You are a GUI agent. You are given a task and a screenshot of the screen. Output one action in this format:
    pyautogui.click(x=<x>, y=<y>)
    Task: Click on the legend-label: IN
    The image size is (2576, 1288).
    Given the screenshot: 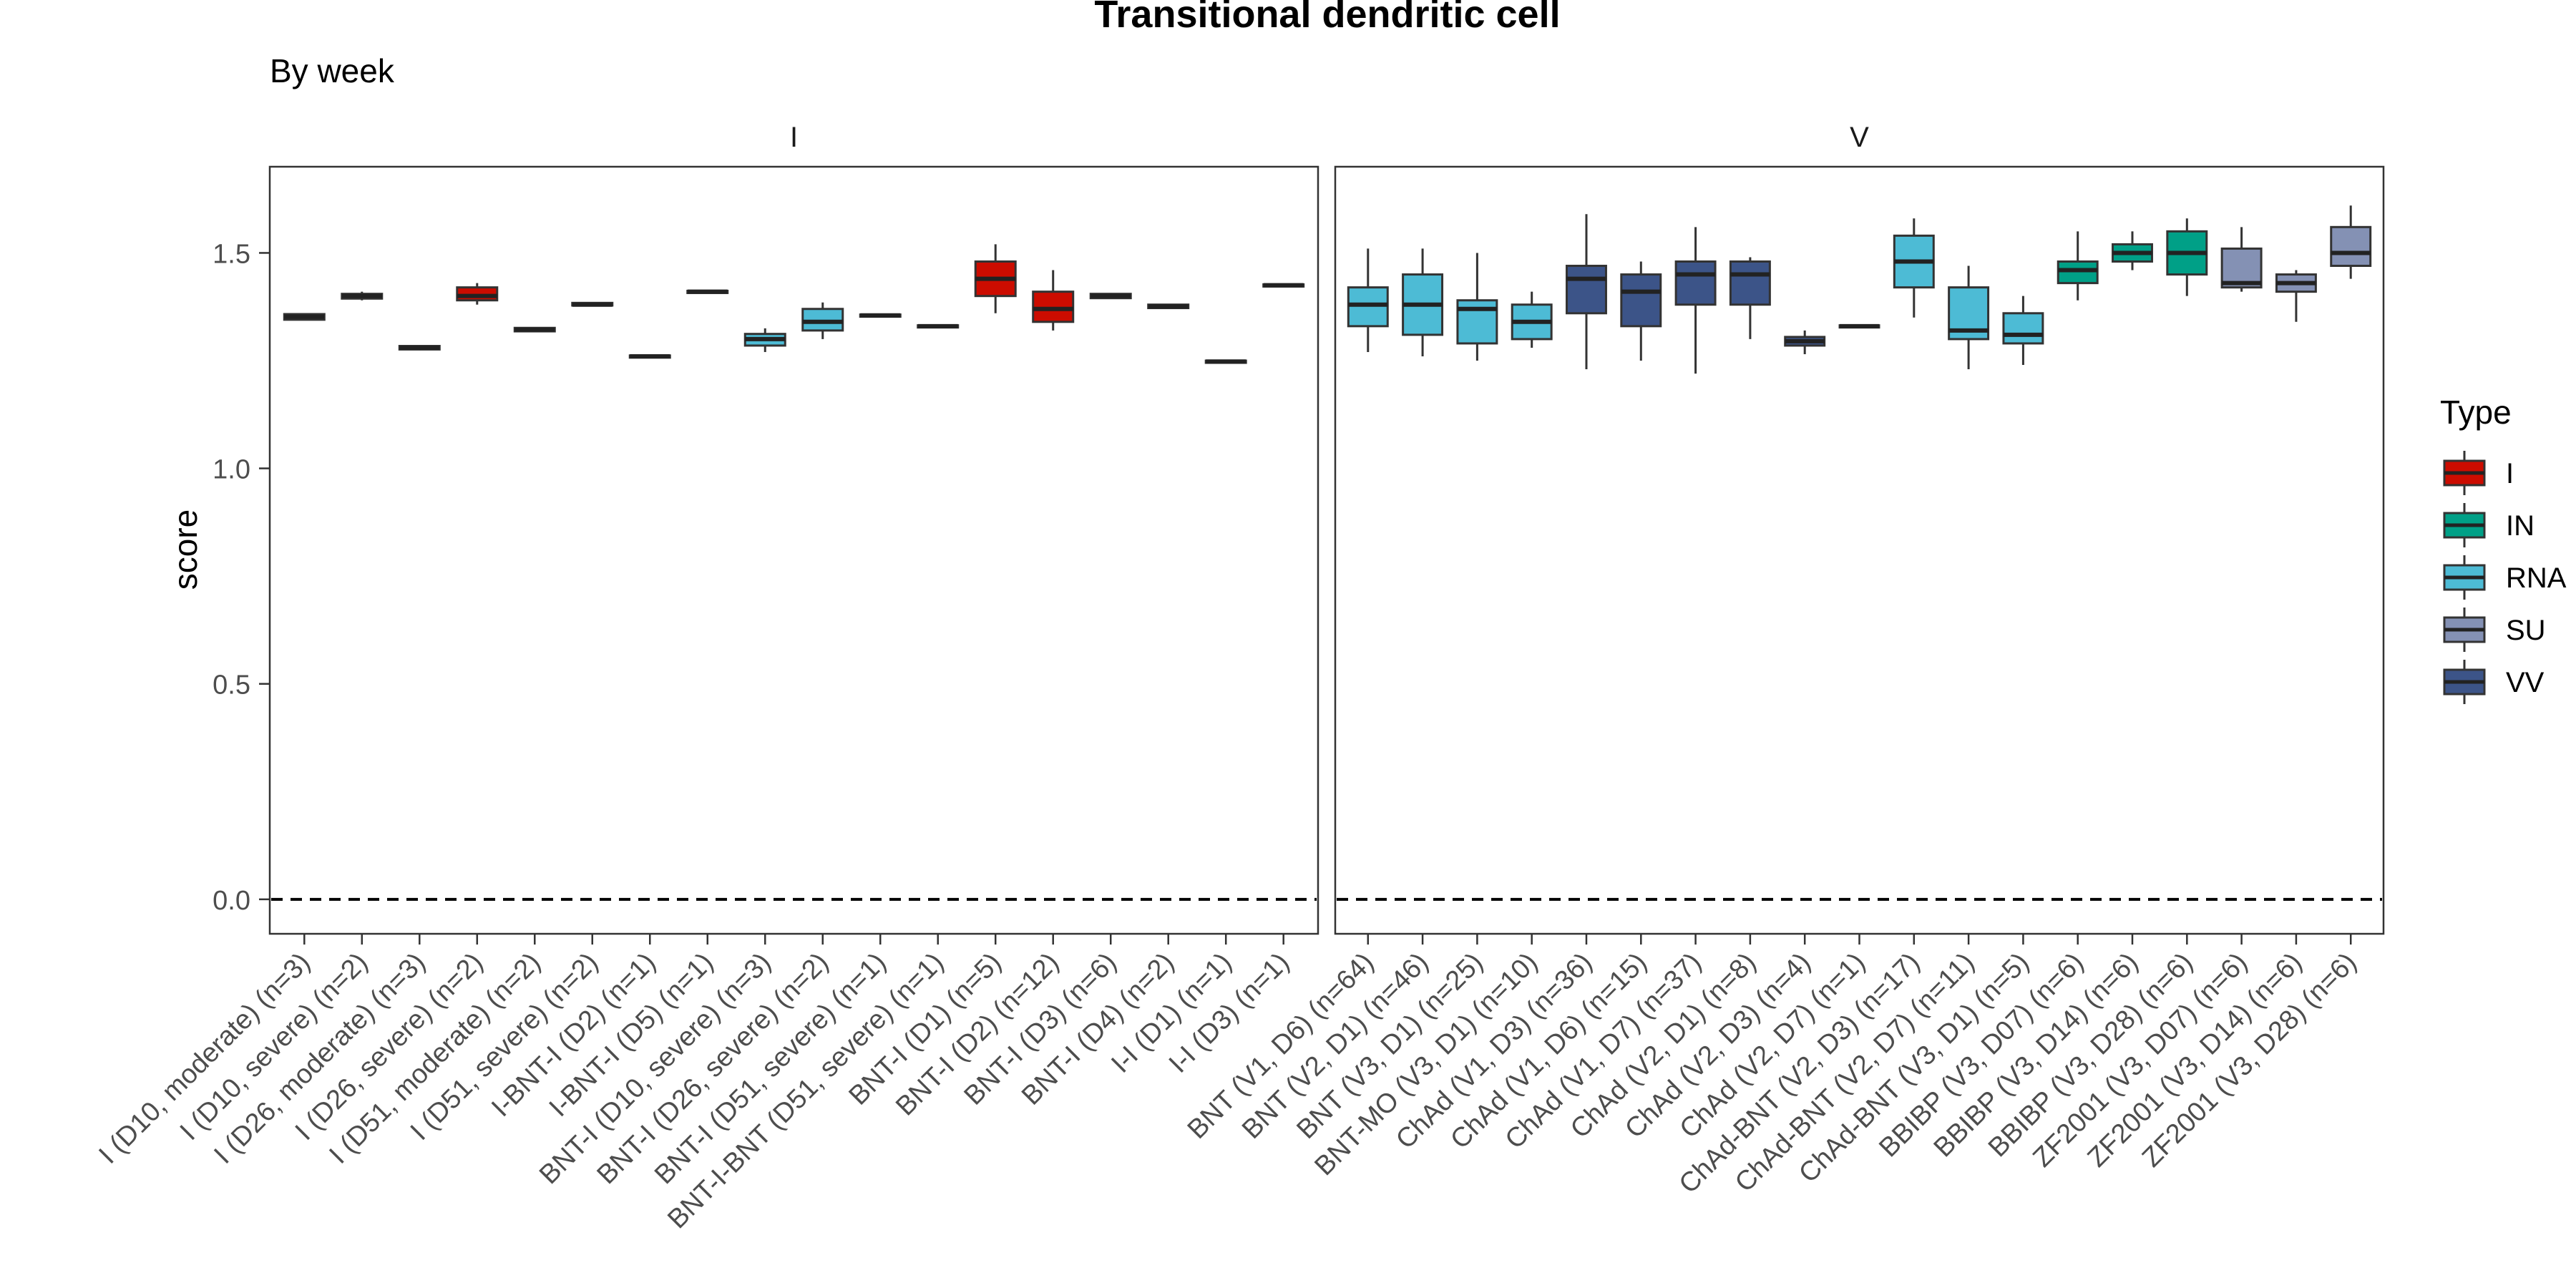 What is the action you would take?
    pyautogui.click(x=2520, y=526)
    